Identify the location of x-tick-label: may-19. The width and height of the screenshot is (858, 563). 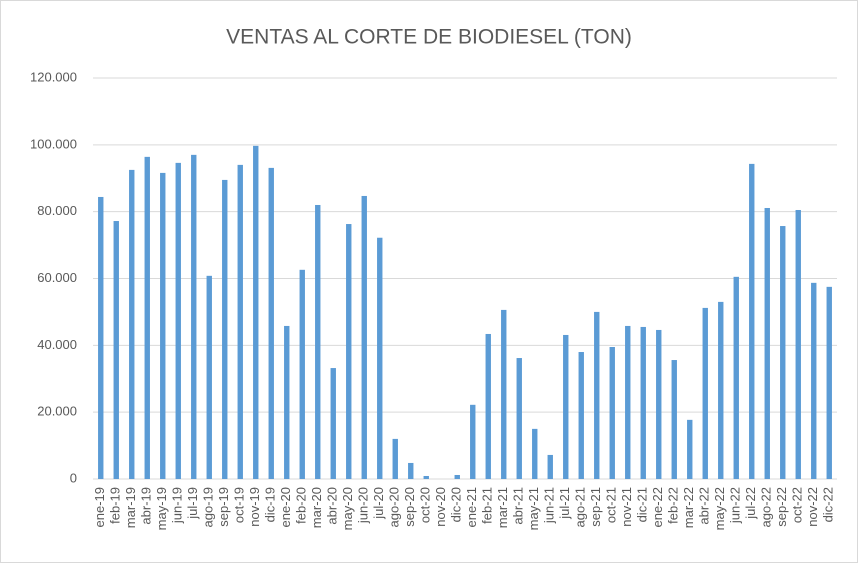
(161, 508).